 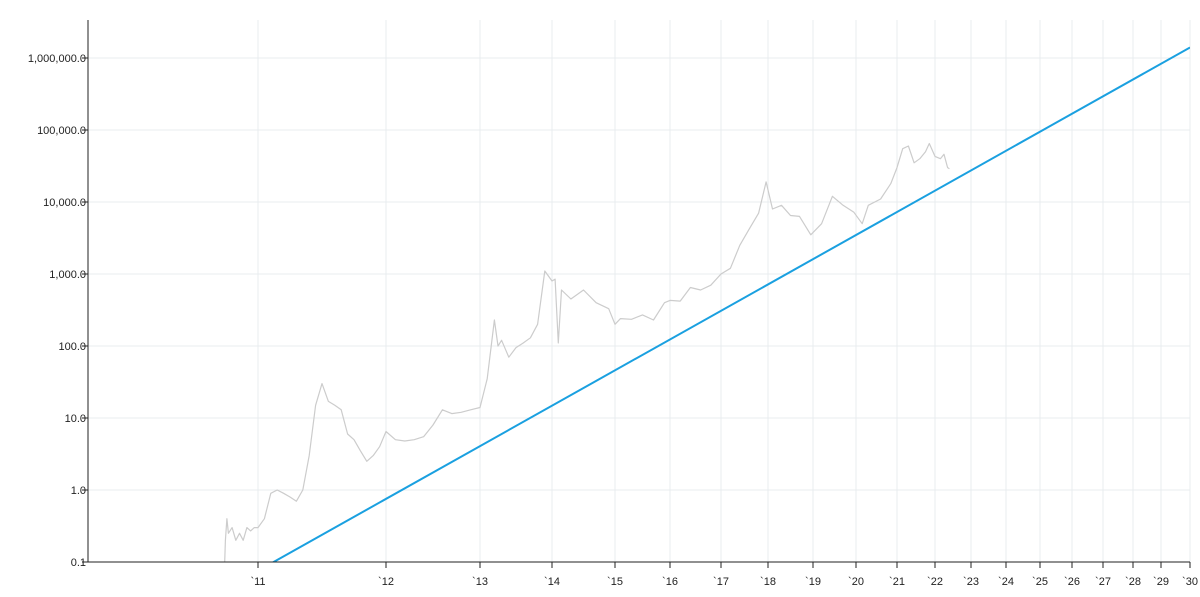 What do you see at coordinates (75, 419) in the screenshot?
I see `y-tick-label: 10.0` at bounding box center [75, 419].